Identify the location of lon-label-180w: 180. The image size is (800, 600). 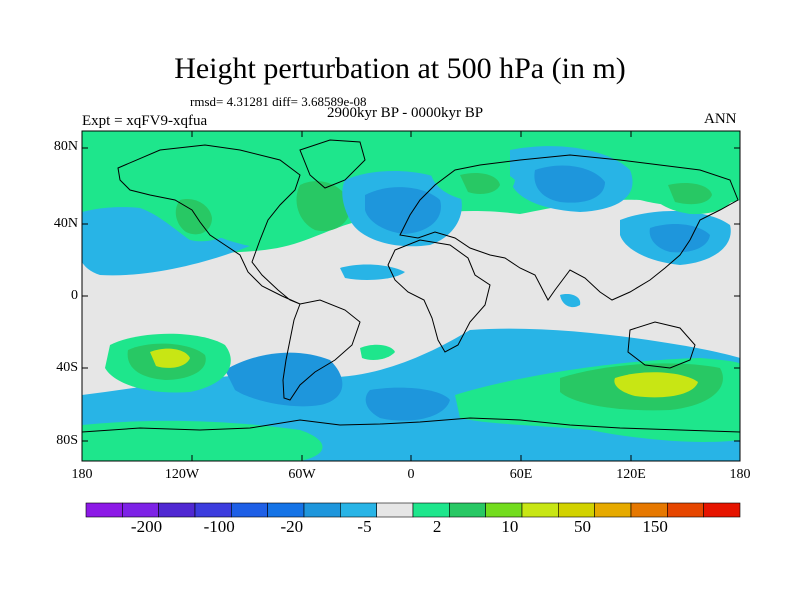
(82, 474).